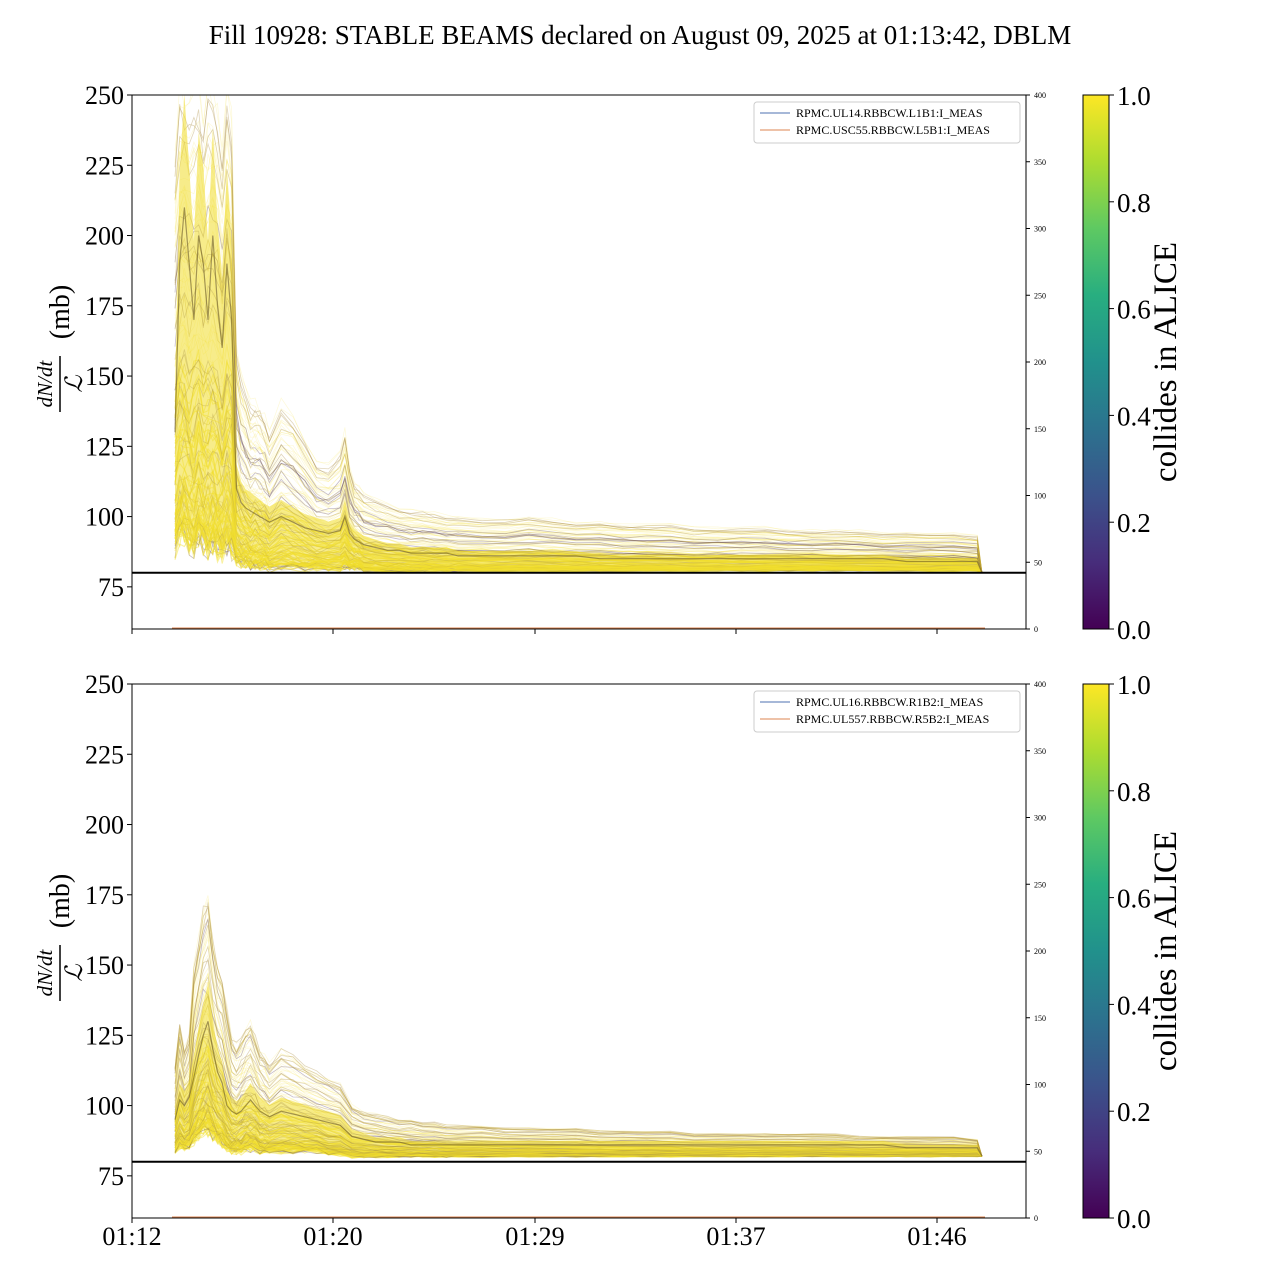 The width and height of the screenshot is (1280, 1280). I want to click on colorbar: 0.0 0.2 0.4 0.6 0.8 1.0 collides in ALICE, so click(1133, 363).